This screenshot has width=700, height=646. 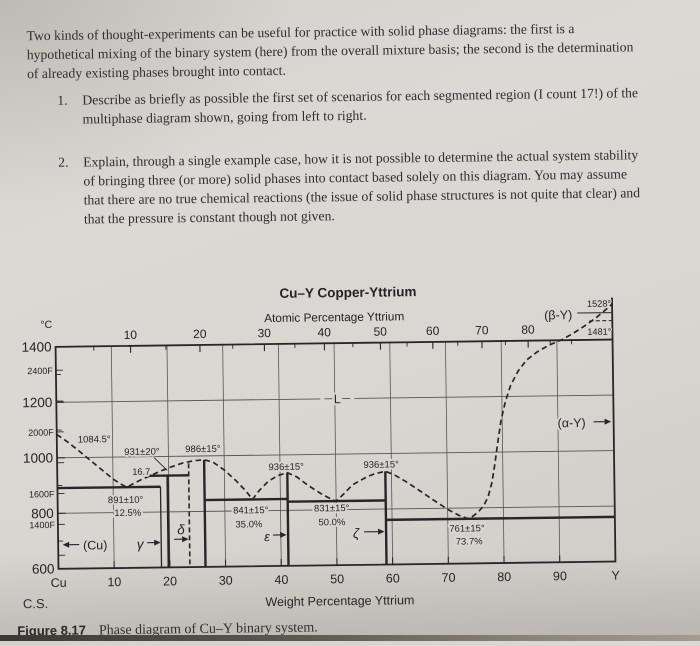 I want to click on top-tick-label: 50, so click(x=380, y=332).